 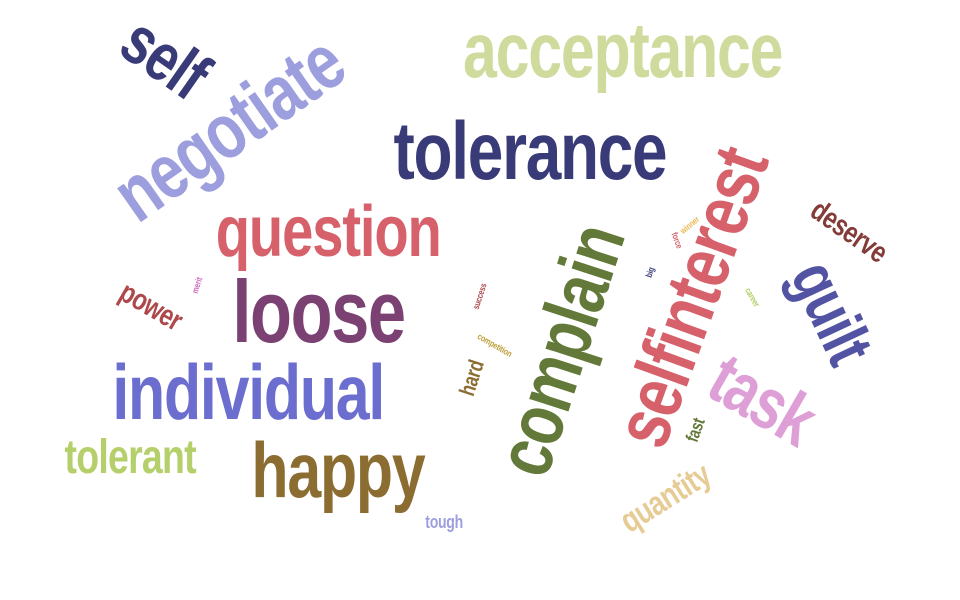 What do you see at coordinates (444, 522) in the screenshot?
I see `word-tough: tough` at bounding box center [444, 522].